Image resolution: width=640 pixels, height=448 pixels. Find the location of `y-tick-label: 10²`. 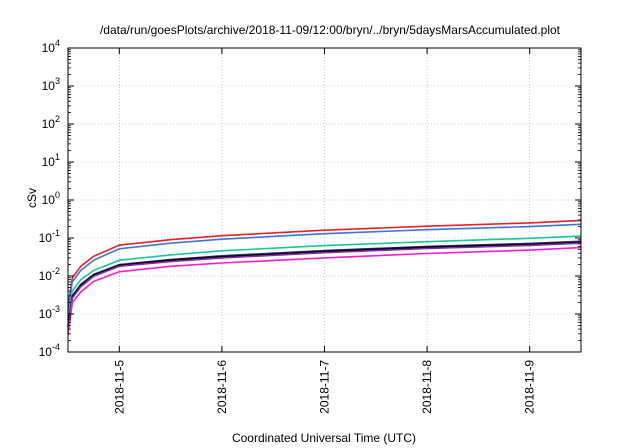

y-tick-label: 10² is located at coordinates (51, 122).